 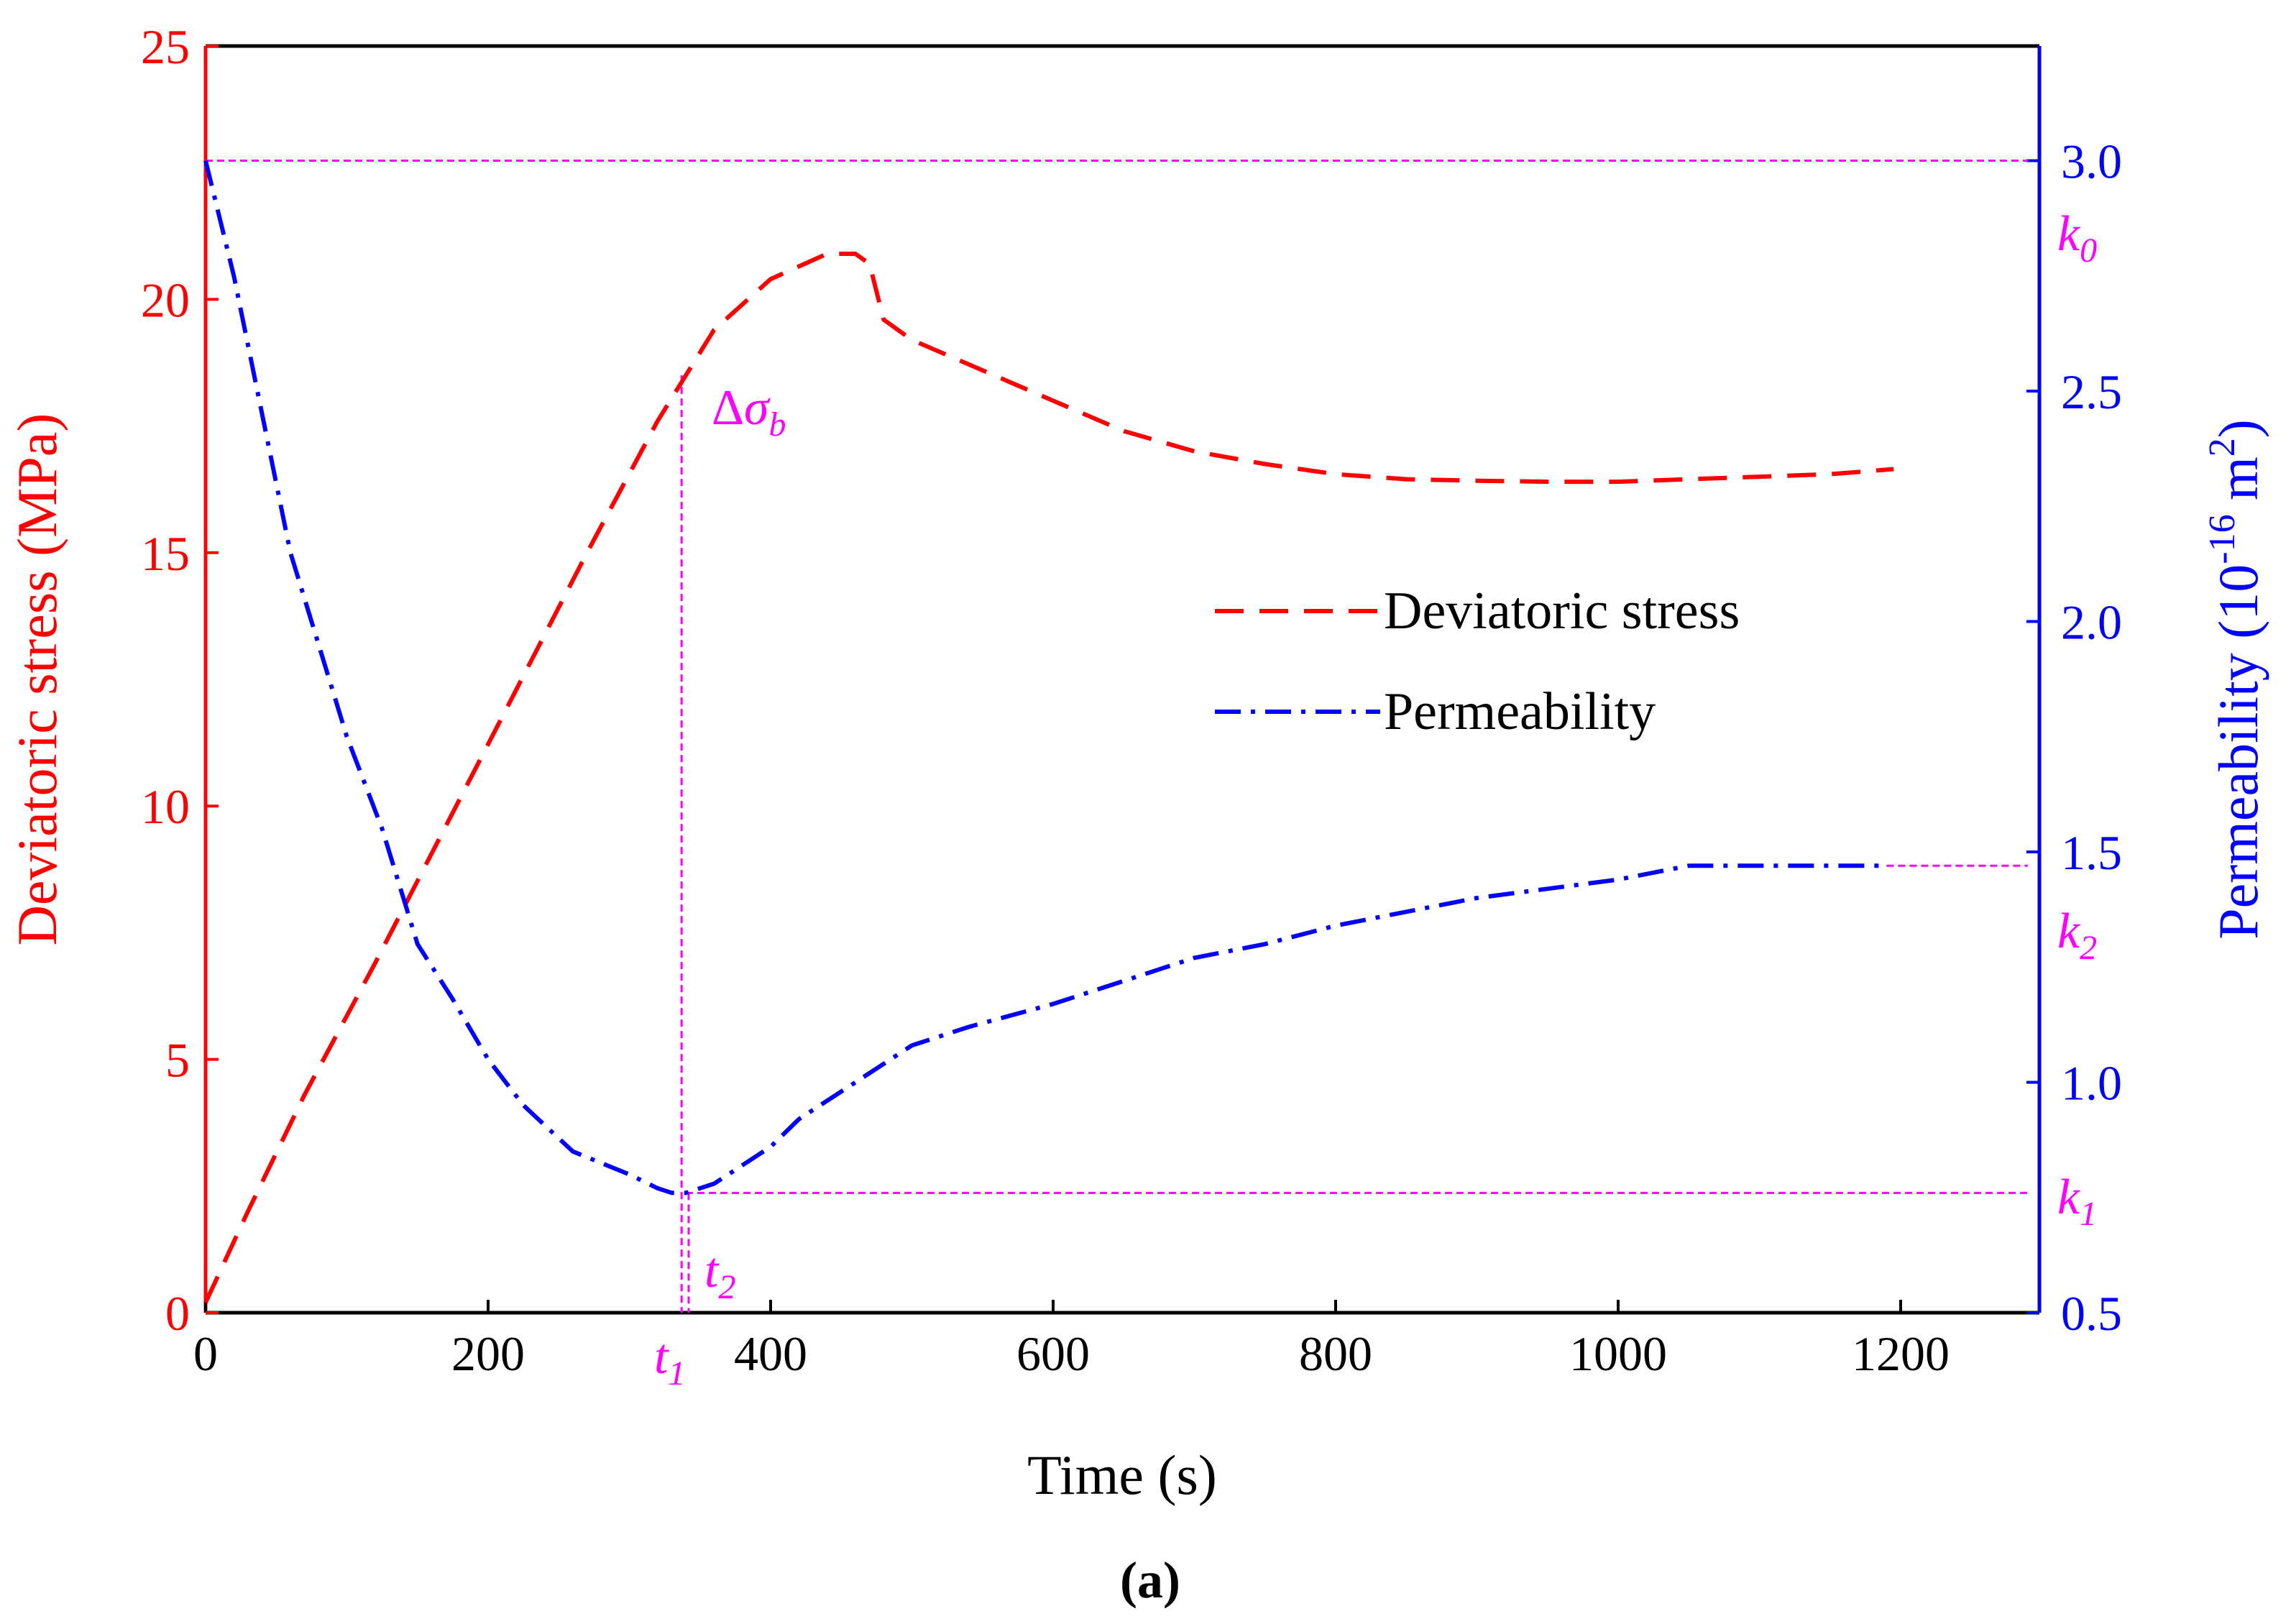 I want to click on annotation-t2: t2, so click(x=719, y=1274).